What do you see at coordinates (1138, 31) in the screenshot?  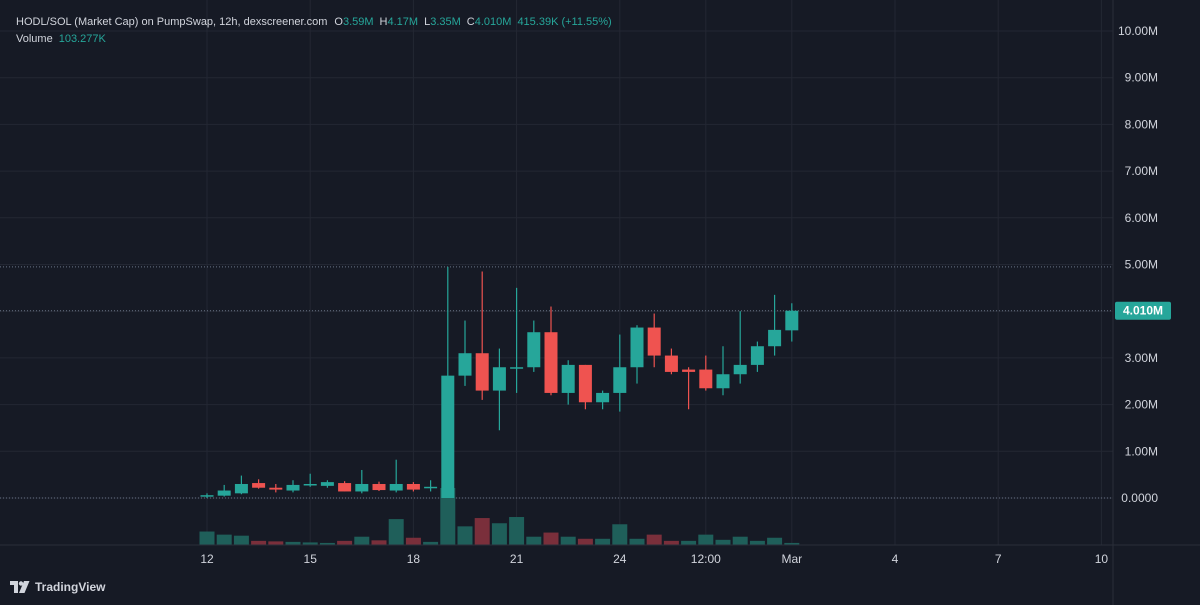 I see `y-tick-label: 10.00M` at bounding box center [1138, 31].